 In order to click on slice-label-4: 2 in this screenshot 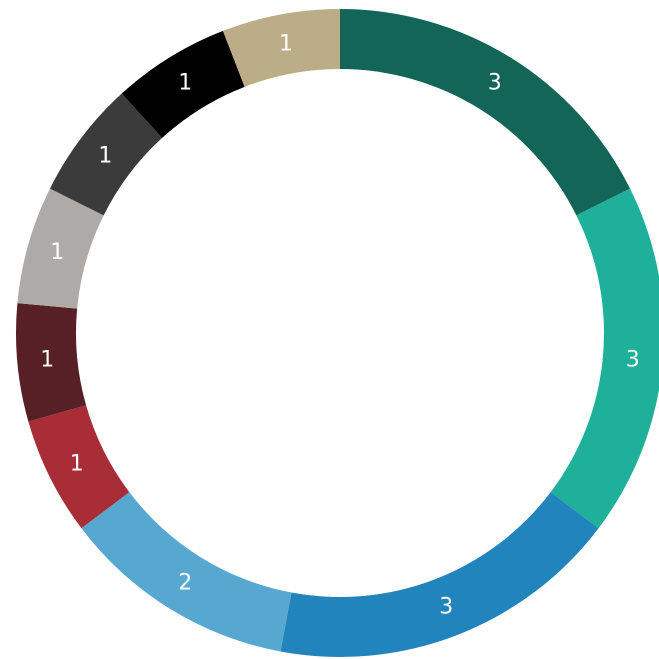, I will do `click(185, 583)`.